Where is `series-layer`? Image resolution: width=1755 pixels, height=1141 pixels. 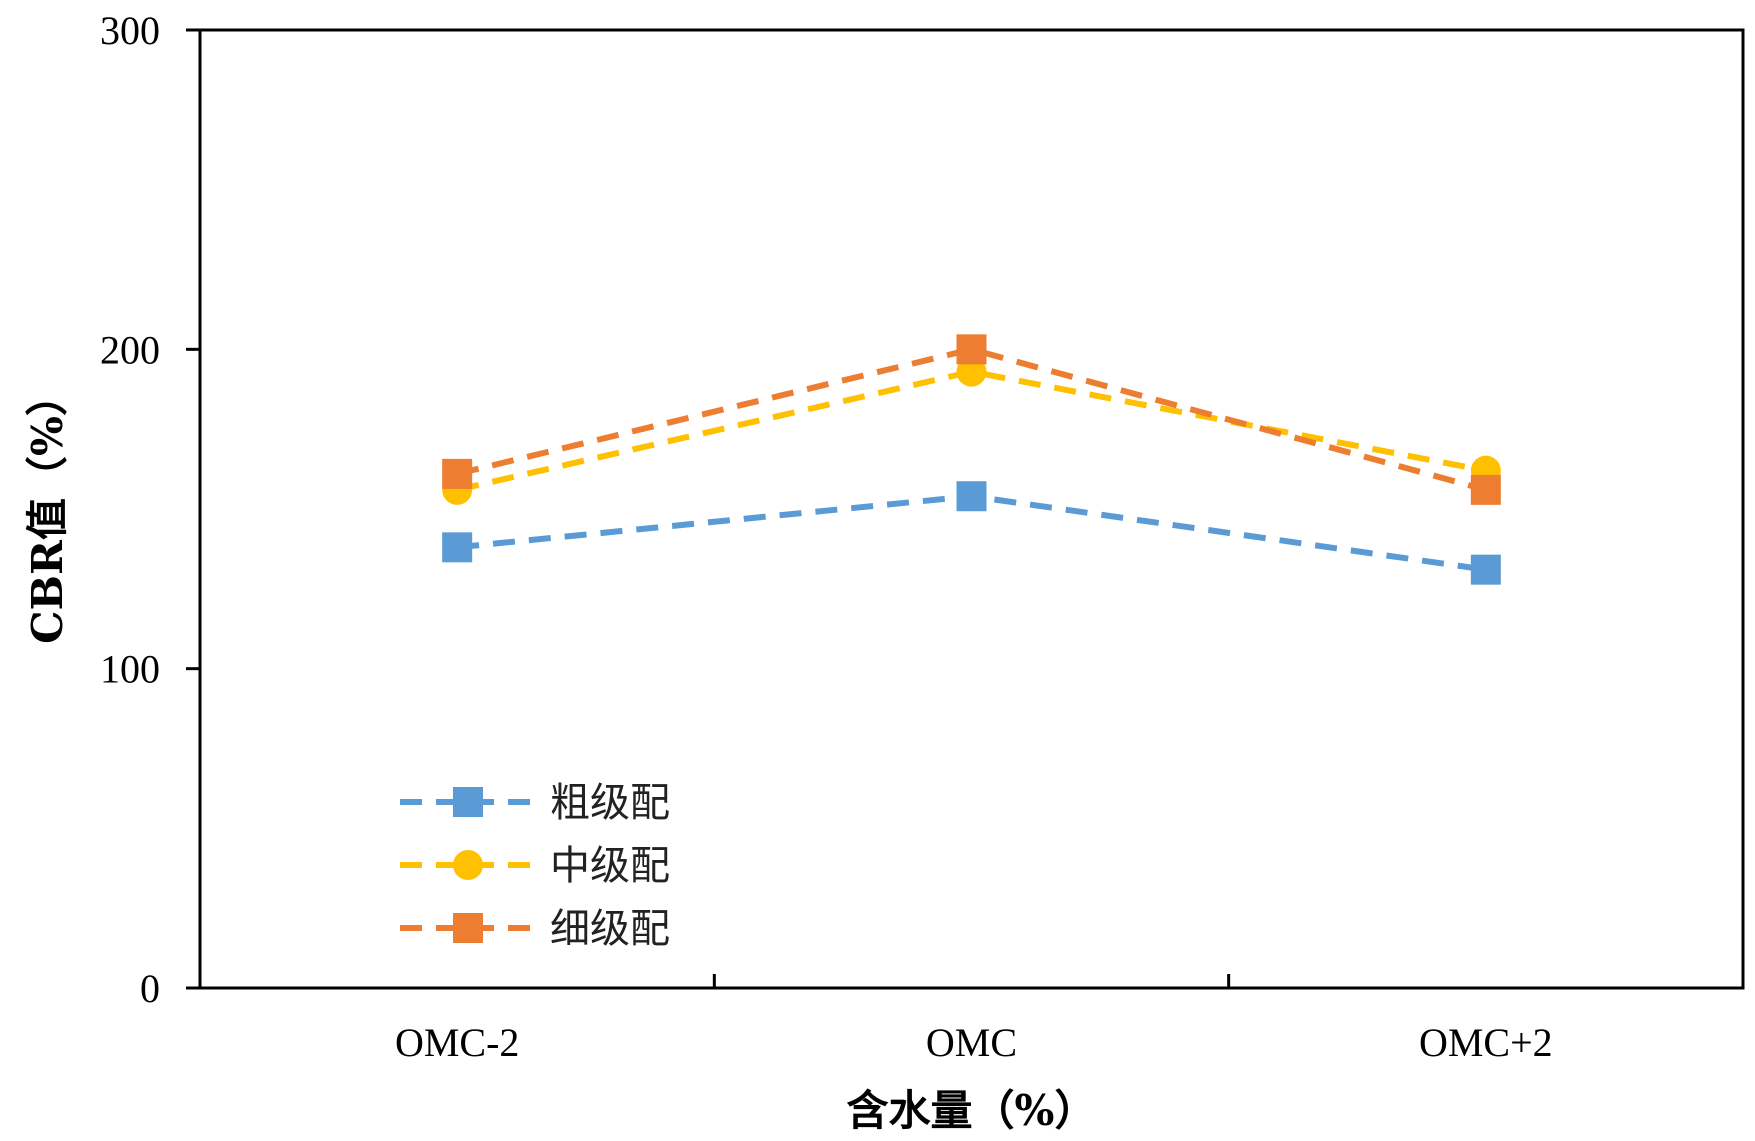
series-layer is located at coordinates (971, 459).